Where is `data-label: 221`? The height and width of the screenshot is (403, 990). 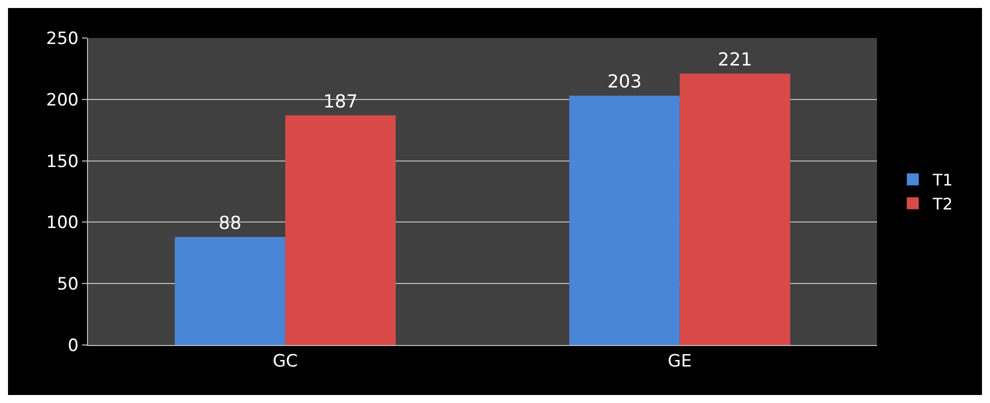 data-label: 221 is located at coordinates (735, 60).